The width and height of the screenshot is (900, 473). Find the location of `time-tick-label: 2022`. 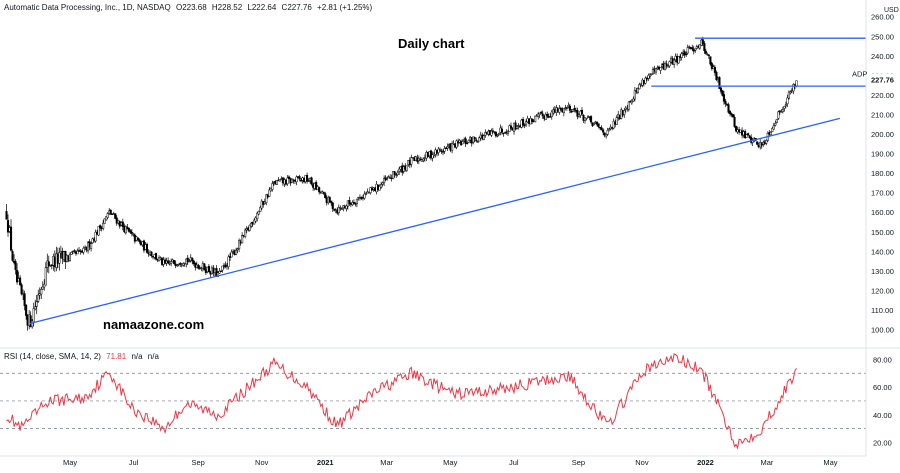

time-tick-label: 2022 is located at coordinates (705, 462).